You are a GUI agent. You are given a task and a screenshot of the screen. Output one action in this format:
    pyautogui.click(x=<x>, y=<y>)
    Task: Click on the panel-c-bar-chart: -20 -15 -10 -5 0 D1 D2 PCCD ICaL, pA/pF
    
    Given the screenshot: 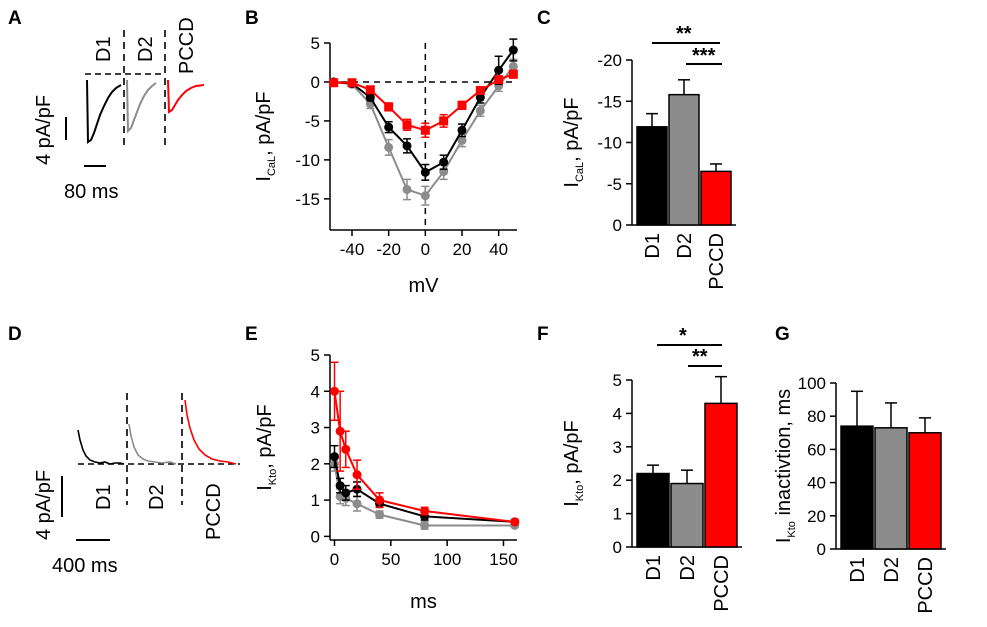 What is the action you would take?
    pyautogui.click(x=648, y=170)
    